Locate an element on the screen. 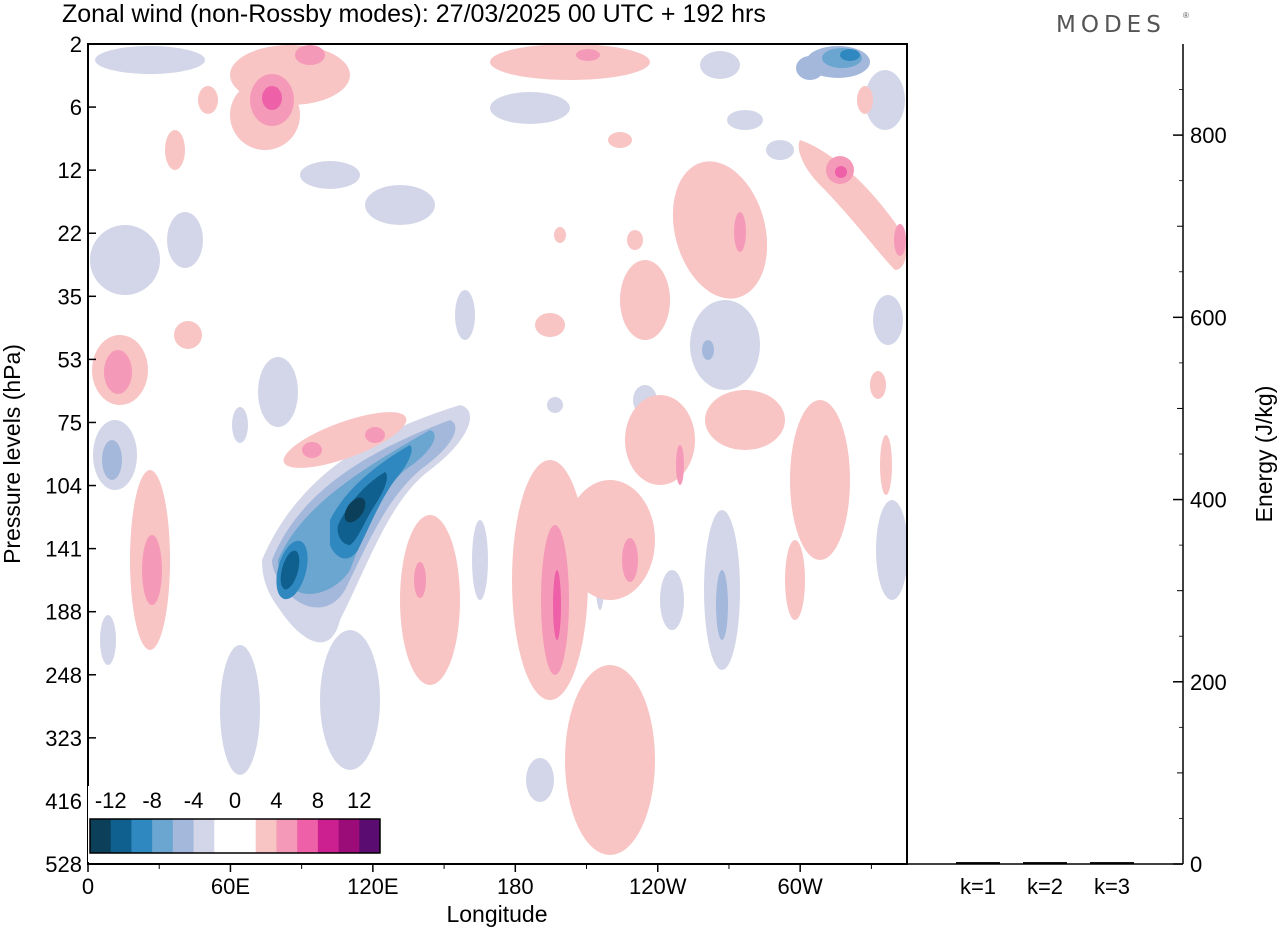 Image resolution: width=1280 pixels, height=930 pixels. colorbar-tick-label: -8 is located at coordinates (152, 800).